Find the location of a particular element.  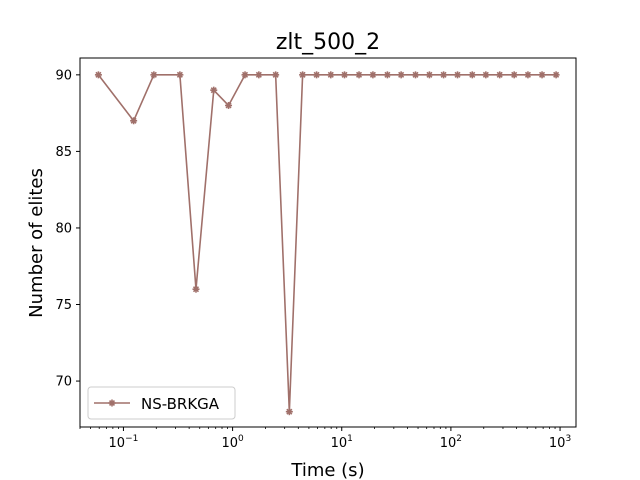

legend-marker is located at coordinates (112, 403).